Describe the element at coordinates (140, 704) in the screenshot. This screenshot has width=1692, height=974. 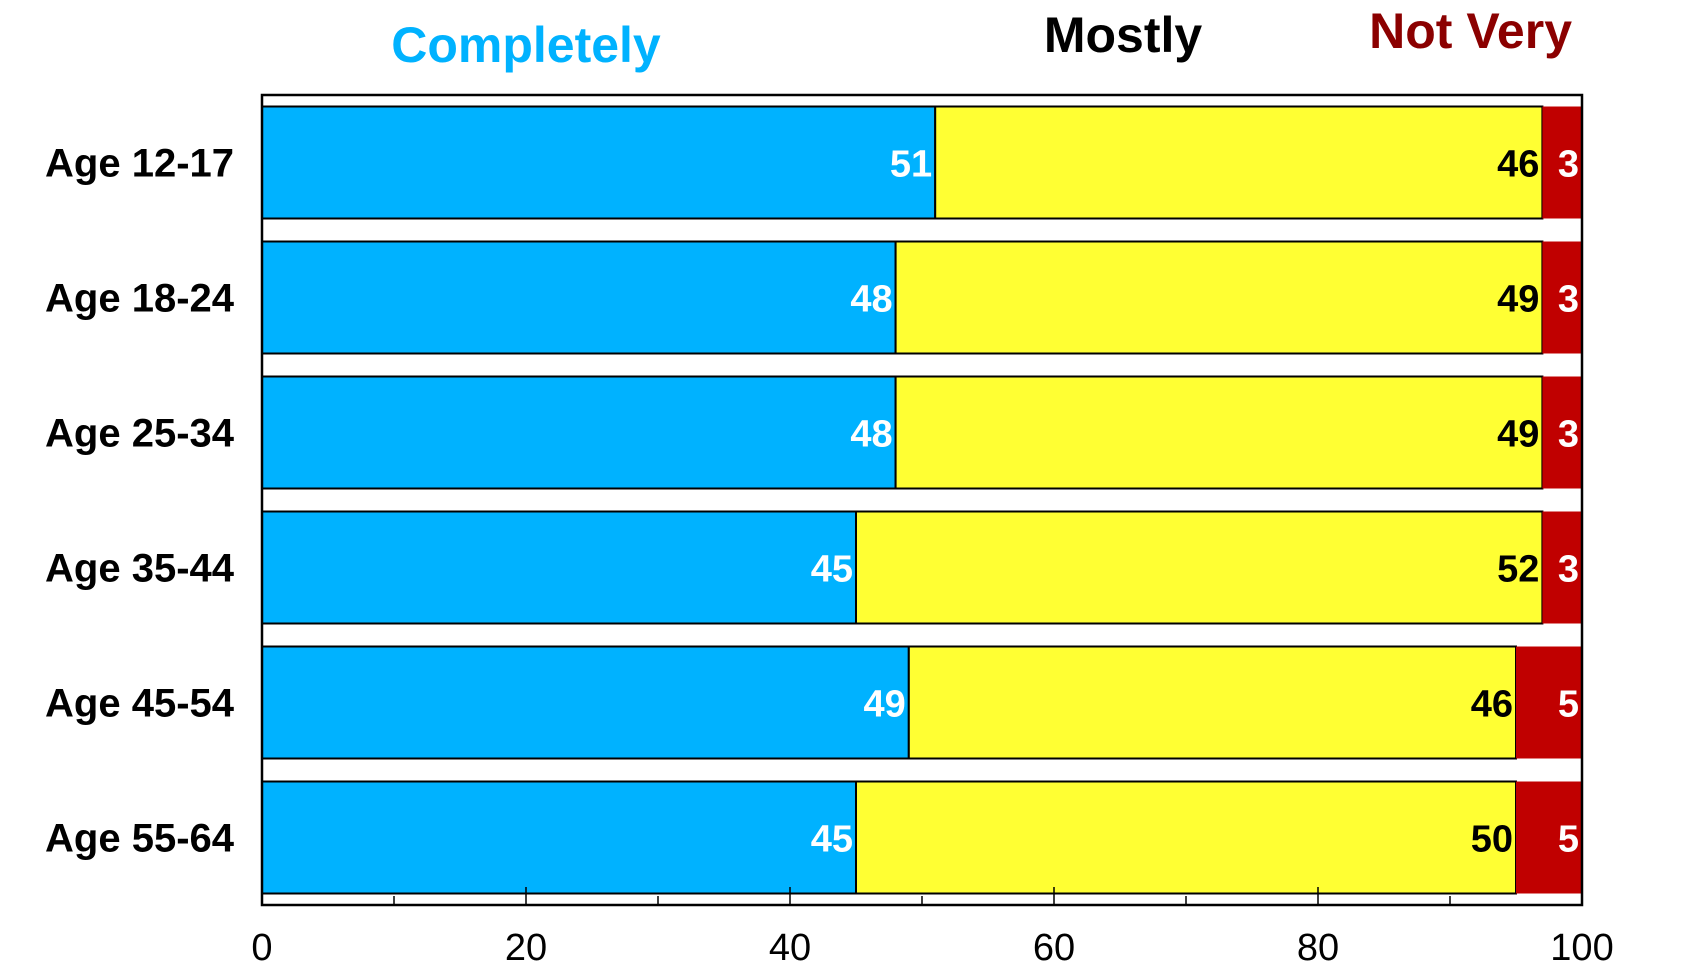
I see `category-label: Age 45-54` at that location.